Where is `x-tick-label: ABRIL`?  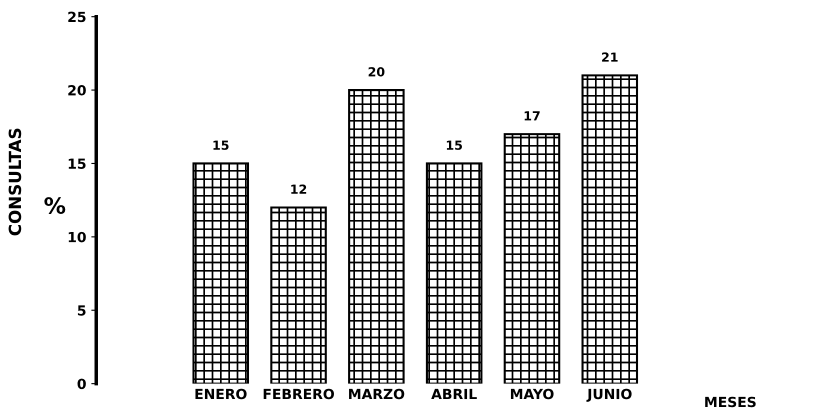 x-tick-label: ABRIL is located at coordinates (454, 394).